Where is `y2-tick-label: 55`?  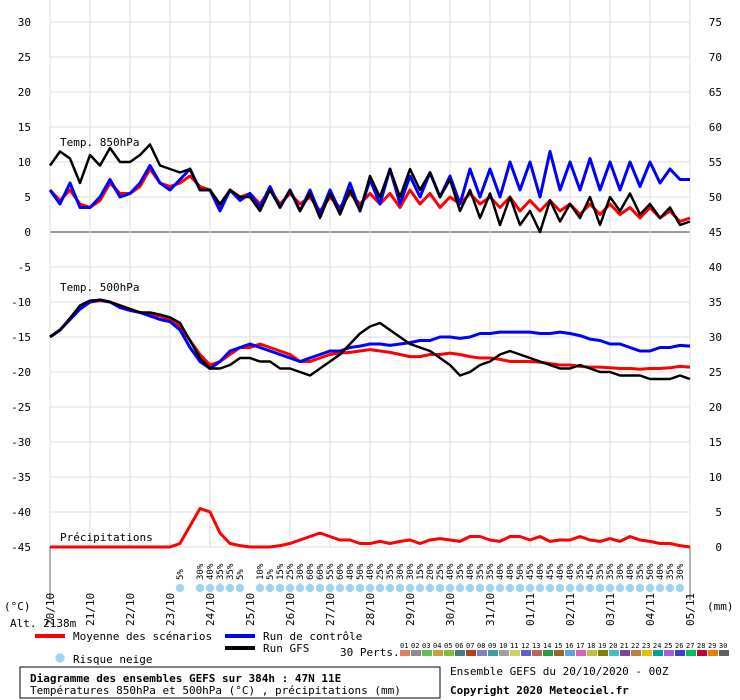 y2-tick-label: 55 is located at coordinates (715, 162).